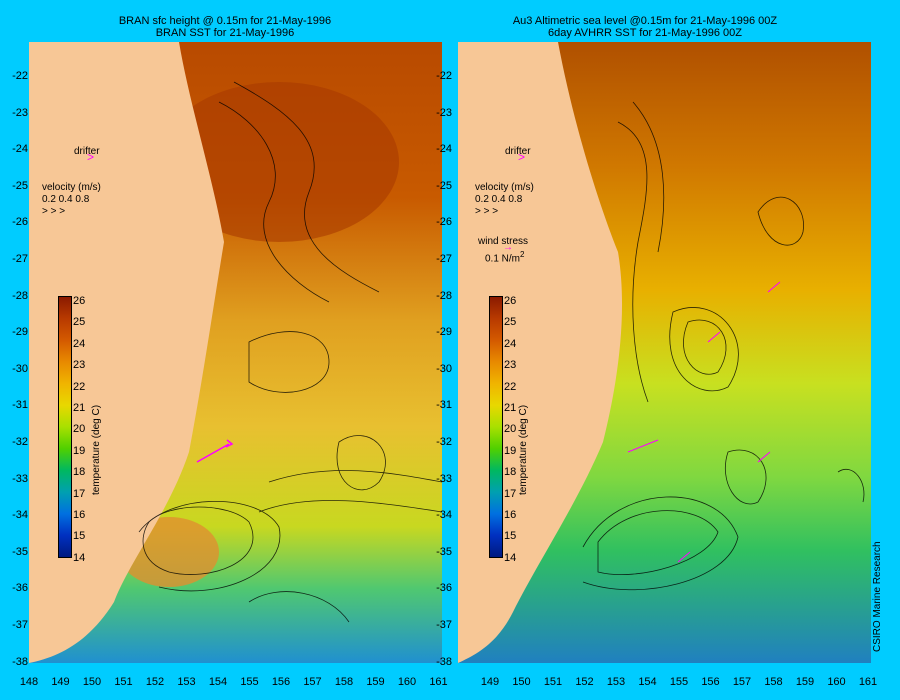 The image size is (900, 700). I want to click on colorbar-tick-label: 25, so click(79, 322).